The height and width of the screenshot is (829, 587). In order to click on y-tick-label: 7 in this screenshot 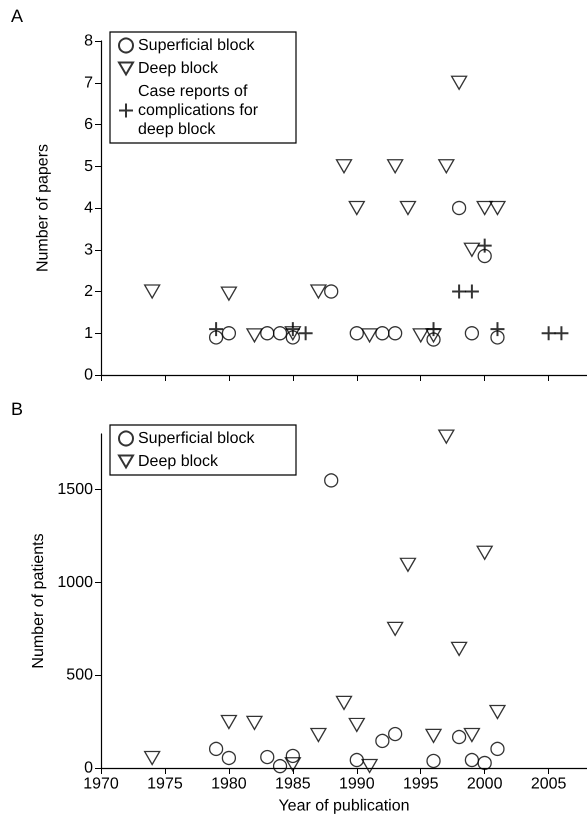, I will do `click(89, 83)`.